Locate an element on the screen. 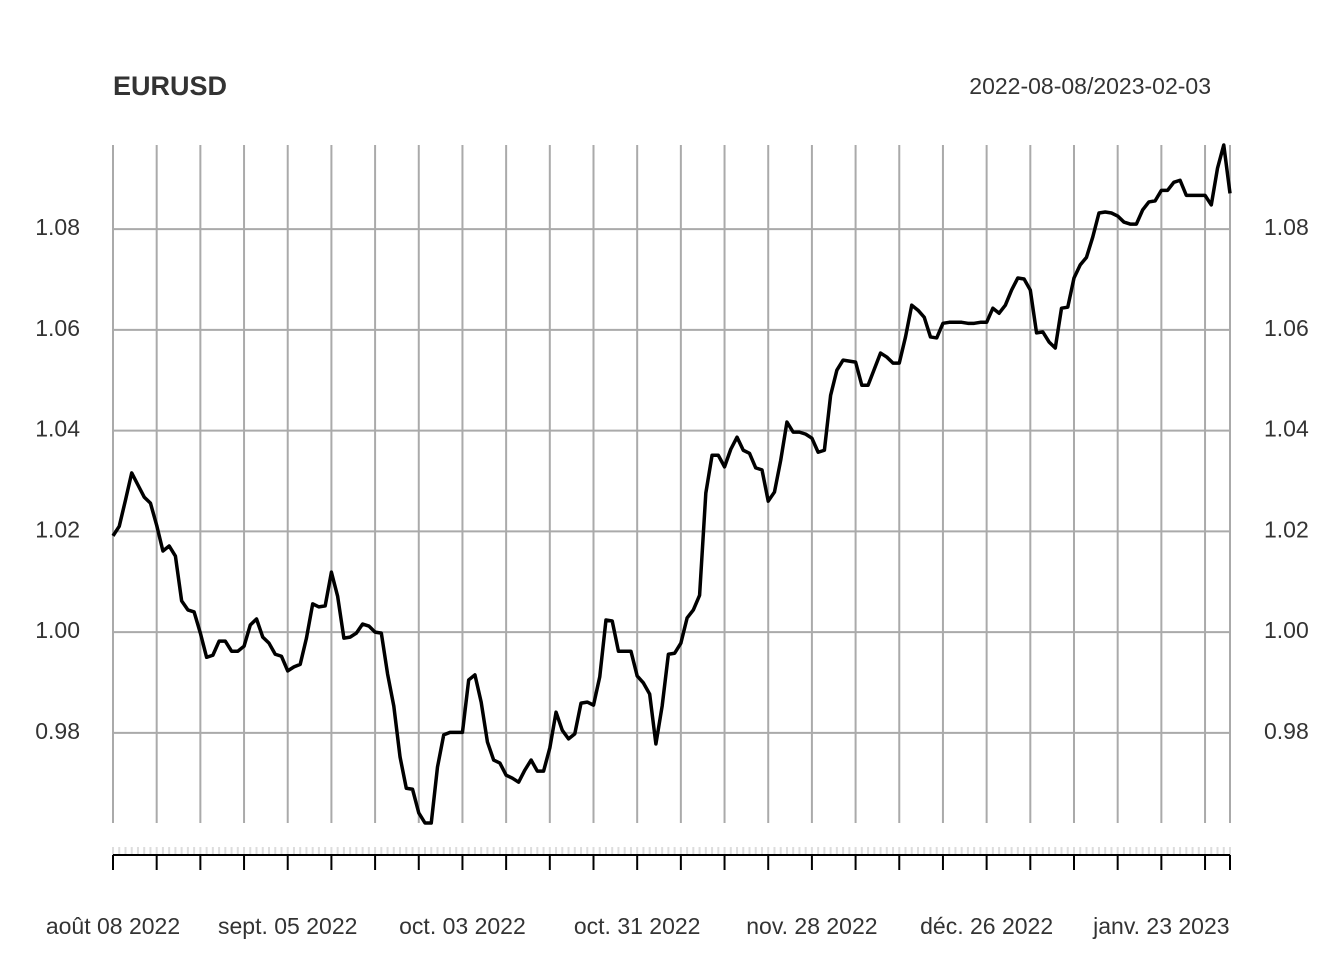  chart-title: EURUSD is located at coordinates (170, 86).